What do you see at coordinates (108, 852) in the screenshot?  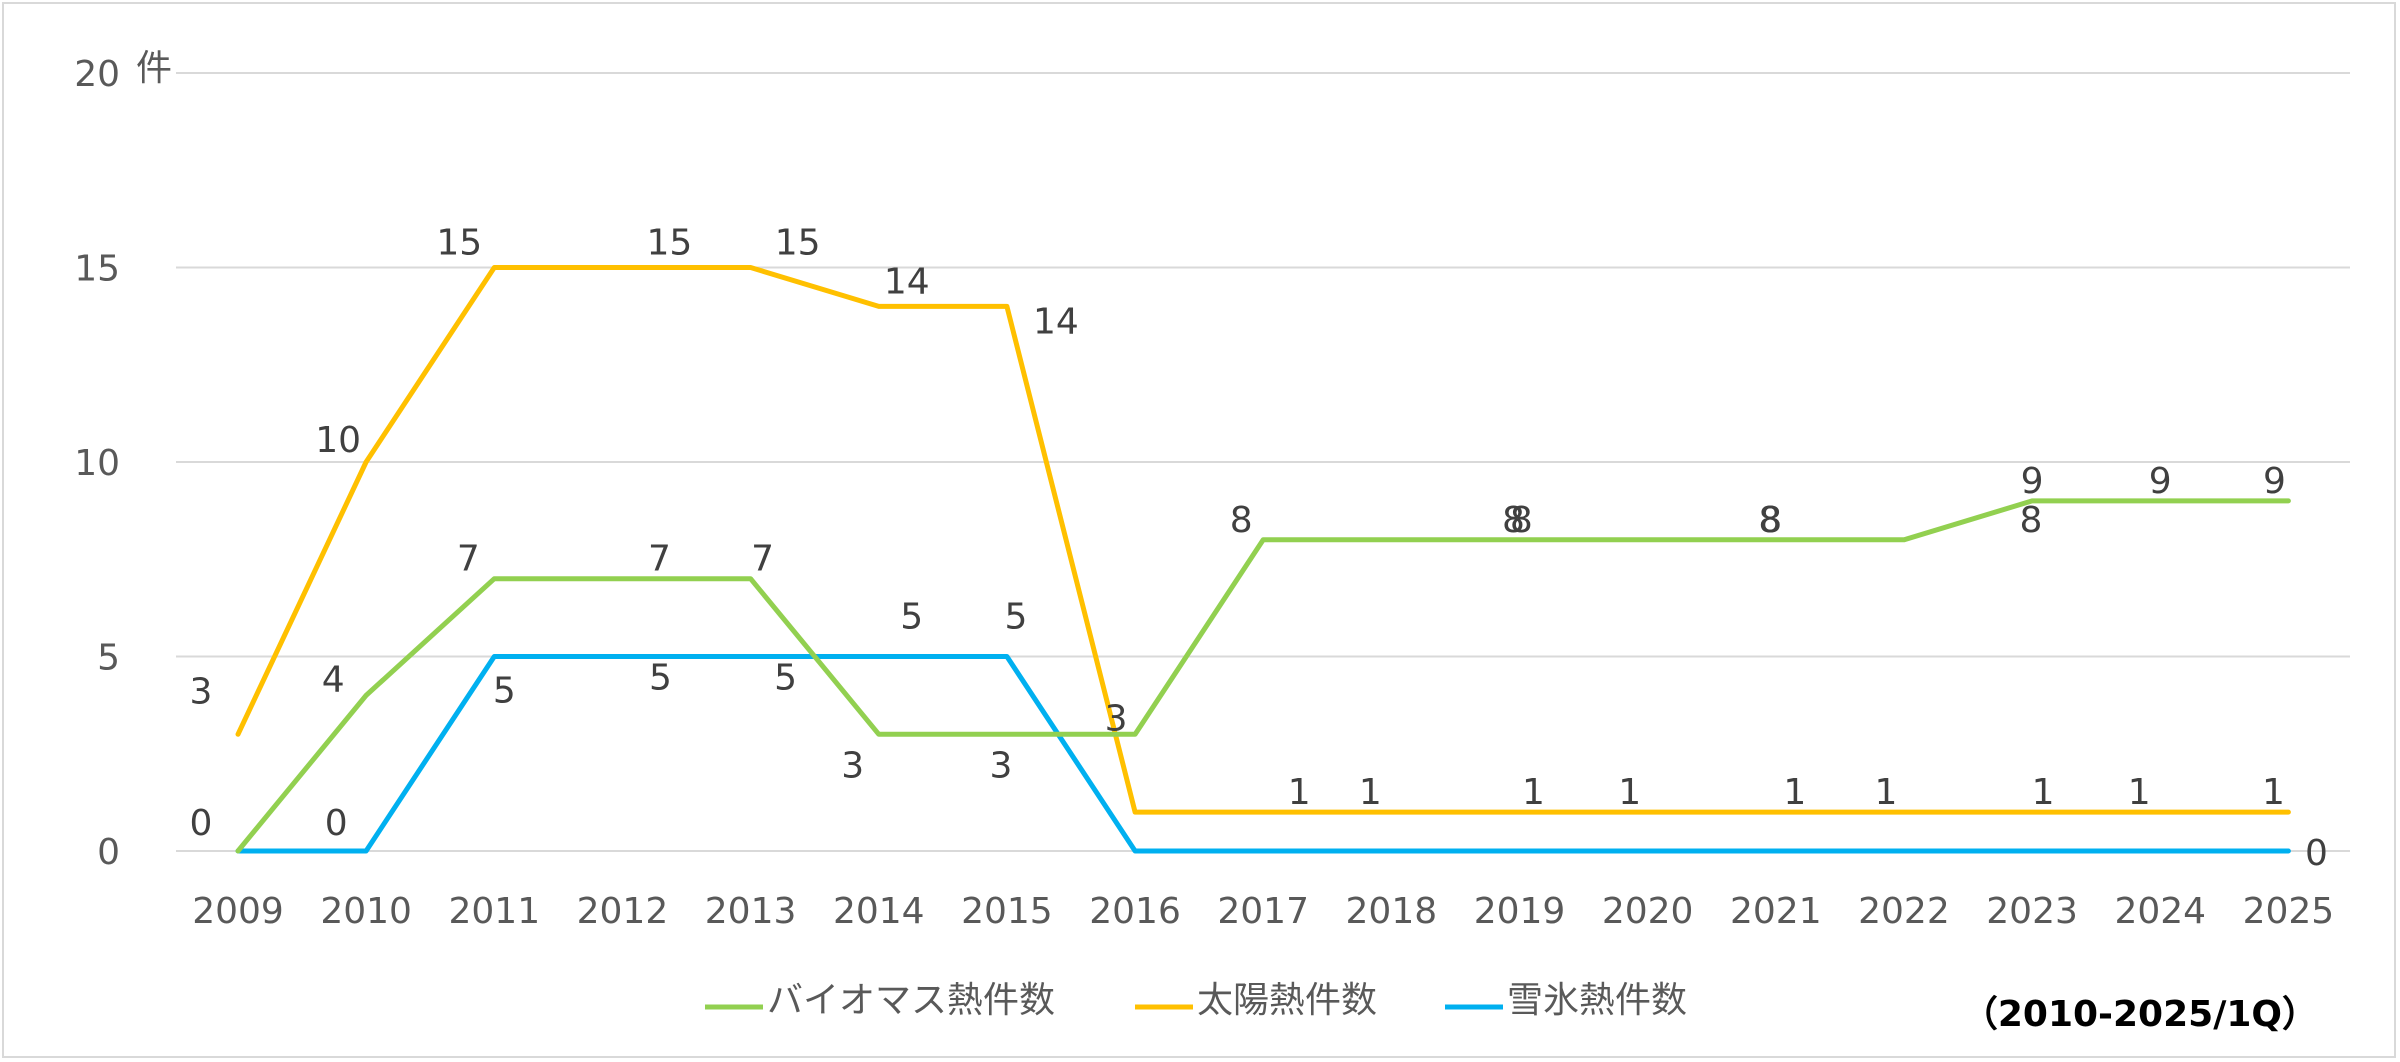 I see `y-tick-label: 0` at bounding box center [108, 852].